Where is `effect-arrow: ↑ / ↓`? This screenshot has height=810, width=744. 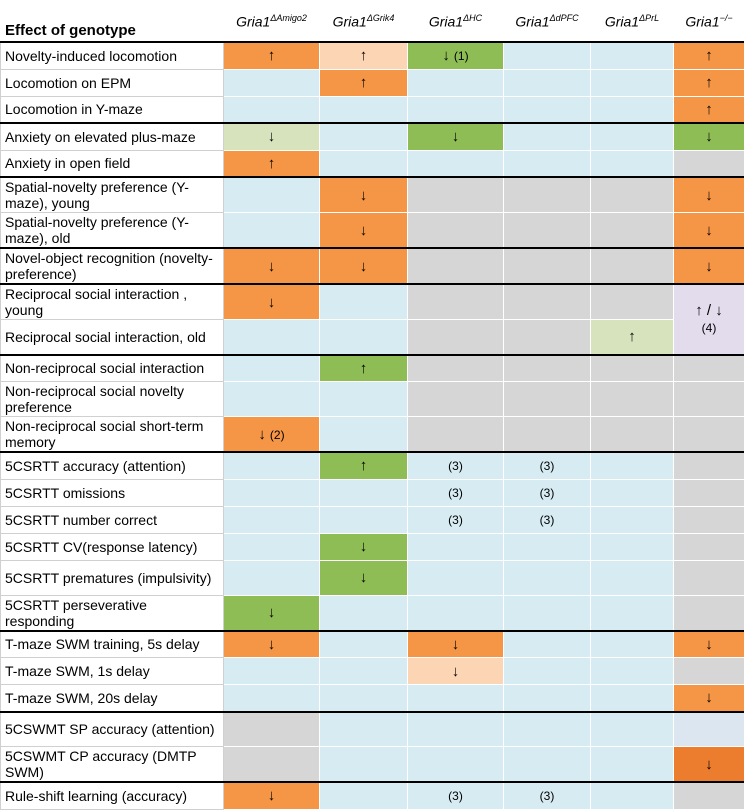
effect-arrow: ↑ / ↓ is located at coordinates (709, 310).